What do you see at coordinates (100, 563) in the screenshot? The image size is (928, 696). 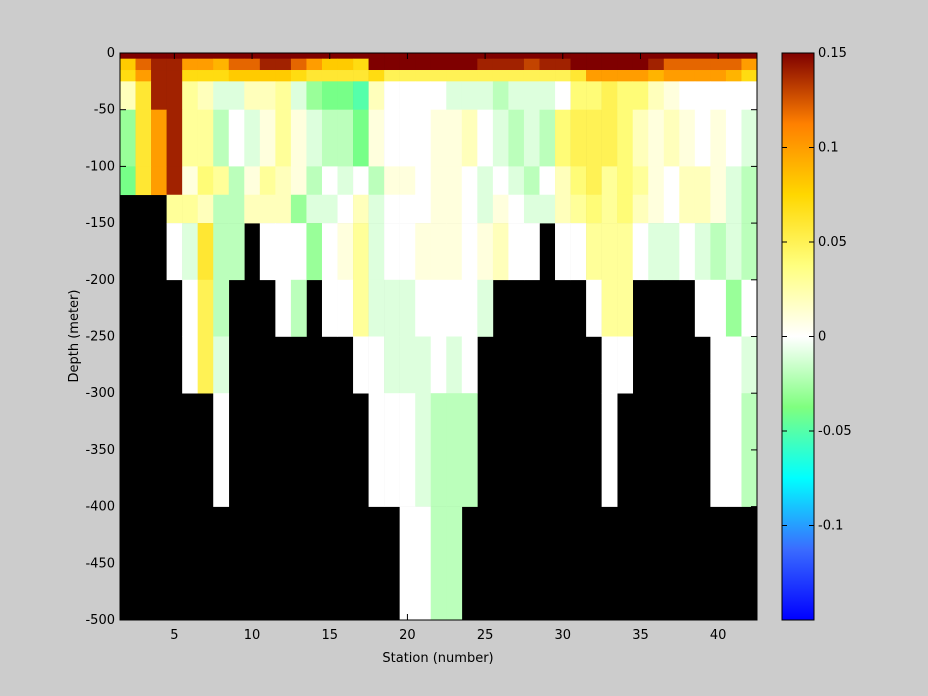 I see `y-tick-label: -450` at bounding box center [100, 563].